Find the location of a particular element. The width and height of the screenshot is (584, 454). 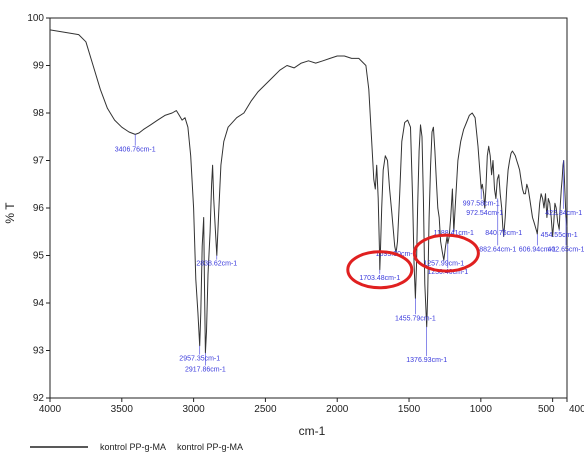

y-tick-label: 92 is located at coordinates (39, 398).